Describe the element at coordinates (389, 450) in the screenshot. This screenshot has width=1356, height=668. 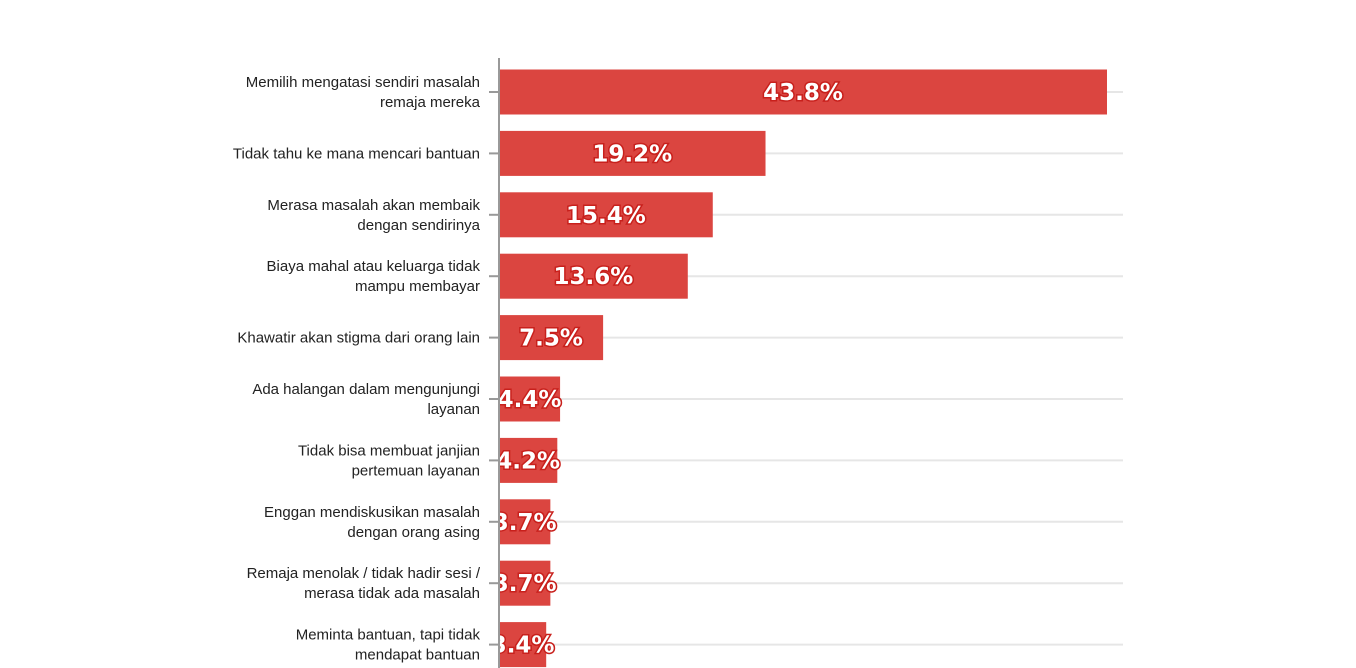
I see `category-label: Tidak bisa membuat janjian` at that location.